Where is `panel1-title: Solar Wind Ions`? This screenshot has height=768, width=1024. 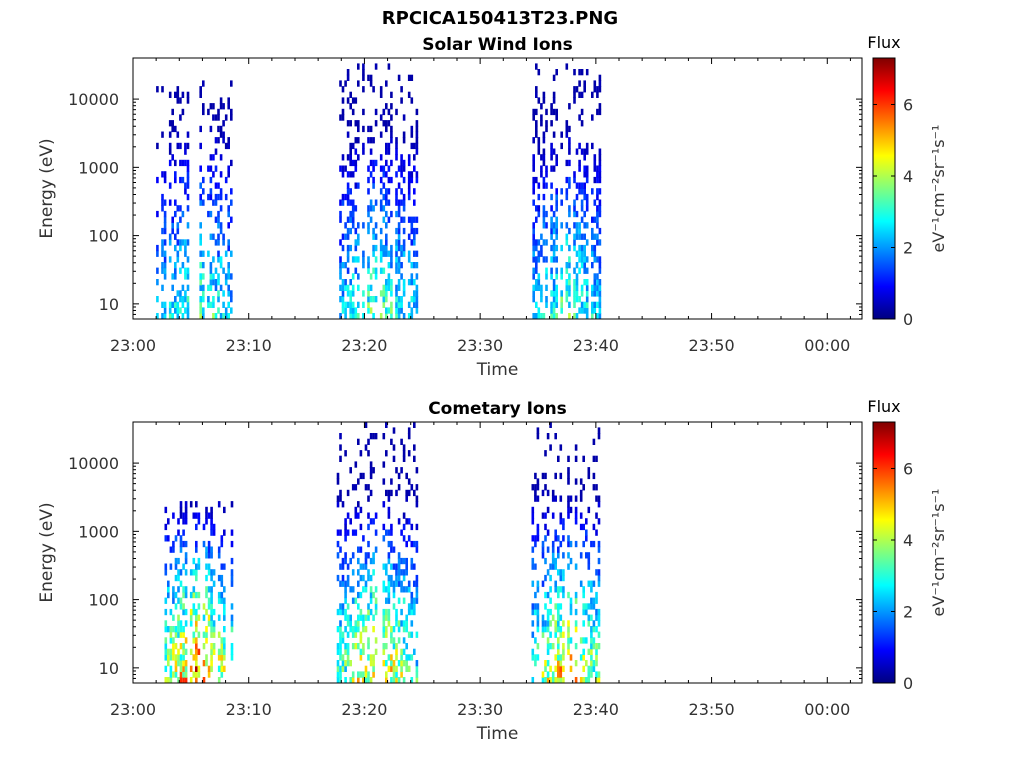 panel1-title: Solar Wind Ions is located at coordinates (497, 45).